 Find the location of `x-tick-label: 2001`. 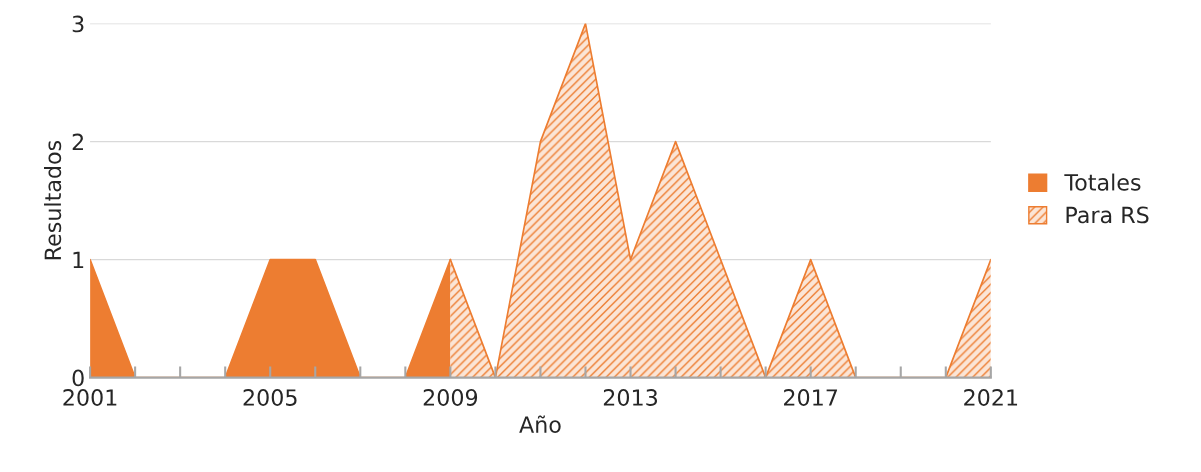

x-tick-label: 2001 is located at coordinates (90, 397).